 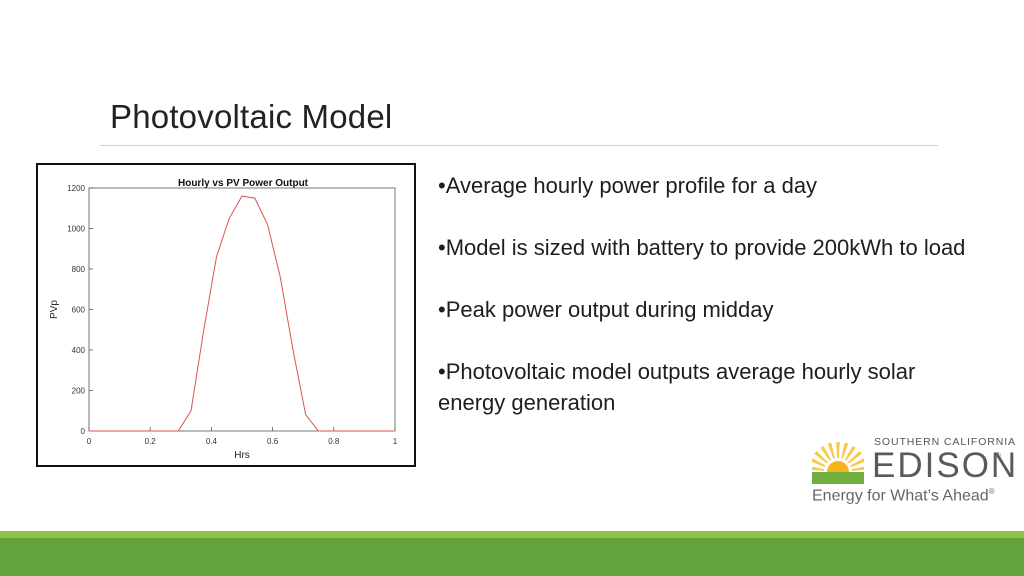 I want to click on y-axis-ticks: 0 200 400 600 800 1000 1200, so click(x=80, y=310).